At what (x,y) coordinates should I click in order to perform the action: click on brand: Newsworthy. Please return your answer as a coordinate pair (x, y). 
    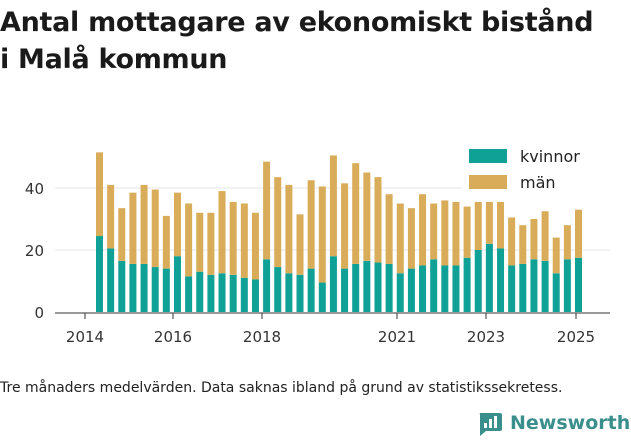
    Looking at the image, I should click on (553, 423).